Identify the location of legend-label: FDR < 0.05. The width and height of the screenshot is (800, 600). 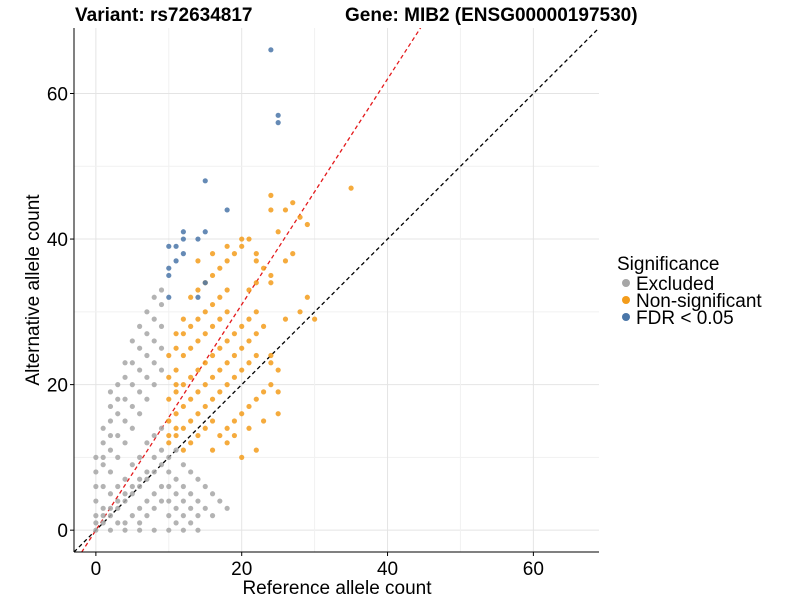
(685, 318).